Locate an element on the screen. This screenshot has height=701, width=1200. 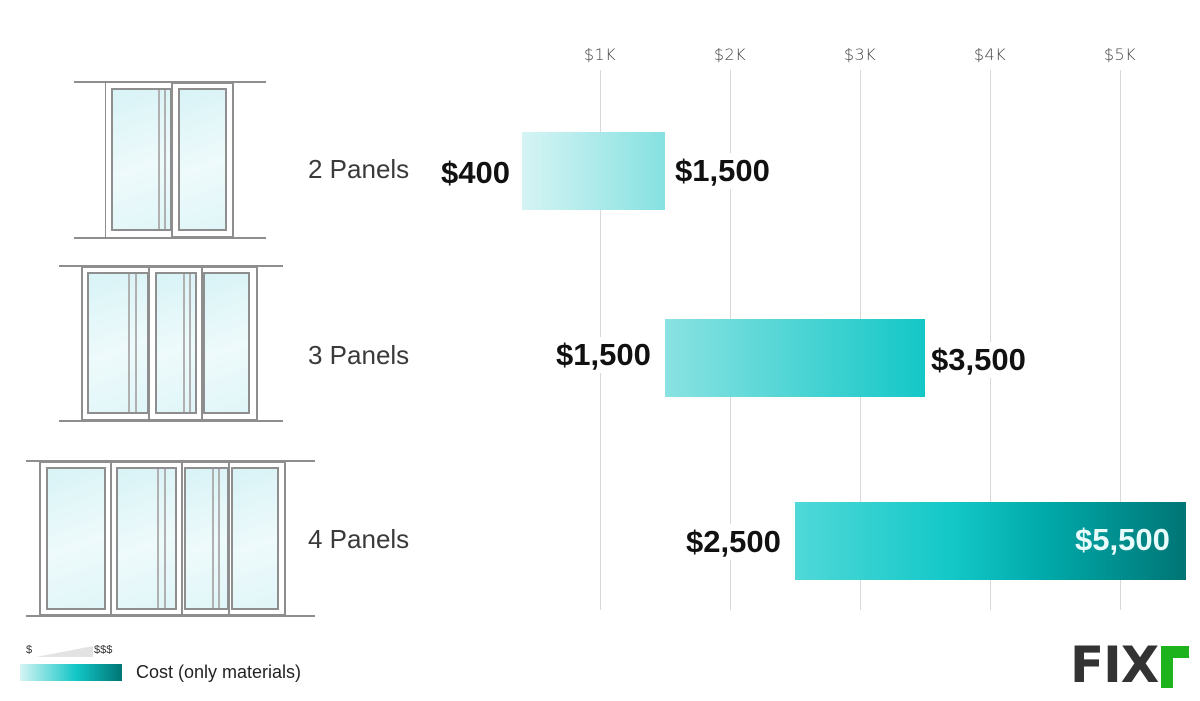
legend-label: Cost (only materials) is located at coordinates (219, 672).